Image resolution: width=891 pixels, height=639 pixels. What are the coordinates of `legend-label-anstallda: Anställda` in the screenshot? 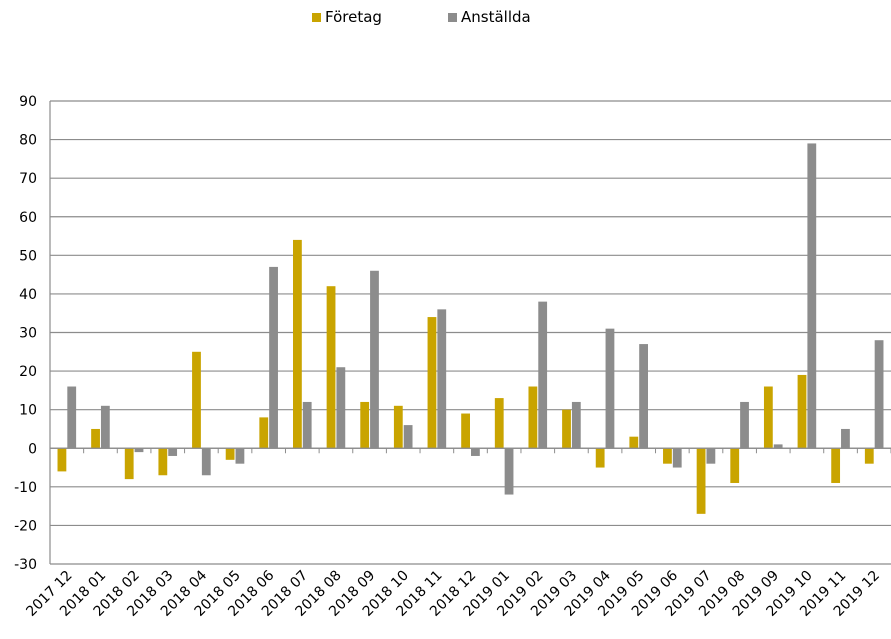 It's located at (496, 17).